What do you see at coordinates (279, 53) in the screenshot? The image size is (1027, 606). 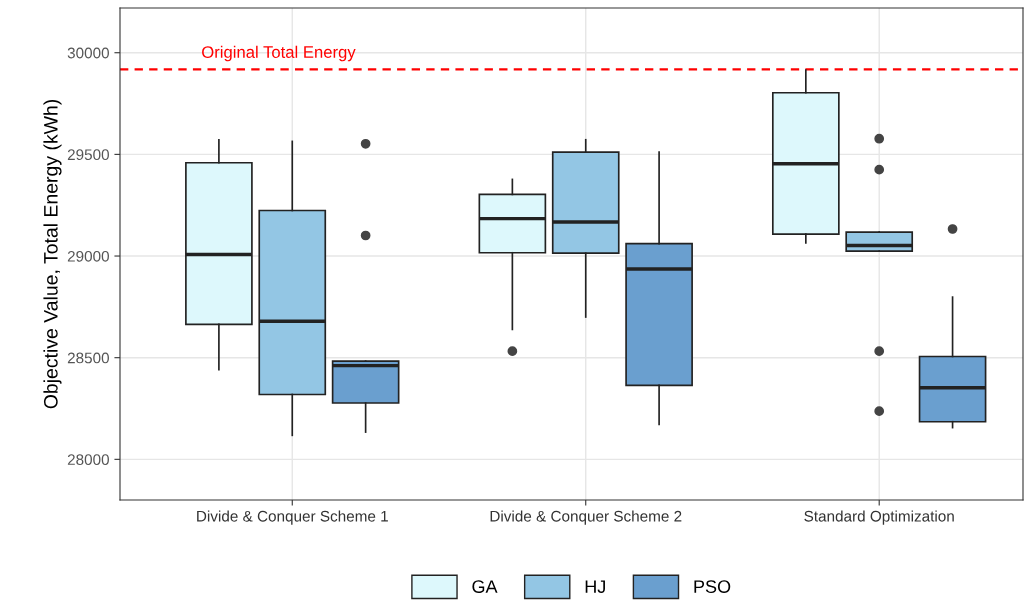 I see `ref-line-label: Original Total Energy` at bounding box center [279, 53].